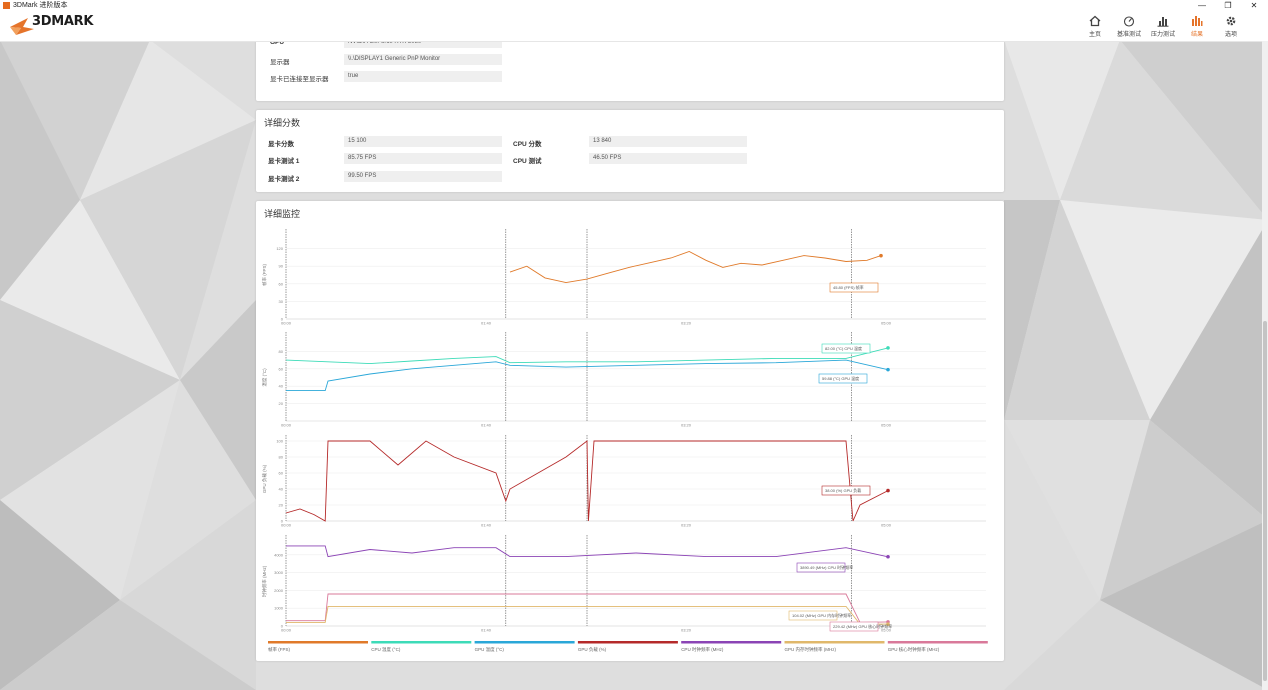 This screenshot has width=1268, height=690. Describe the element at coordinates (1265, 501) in the screenshot. I see `scrollbar-thumb` at that location.